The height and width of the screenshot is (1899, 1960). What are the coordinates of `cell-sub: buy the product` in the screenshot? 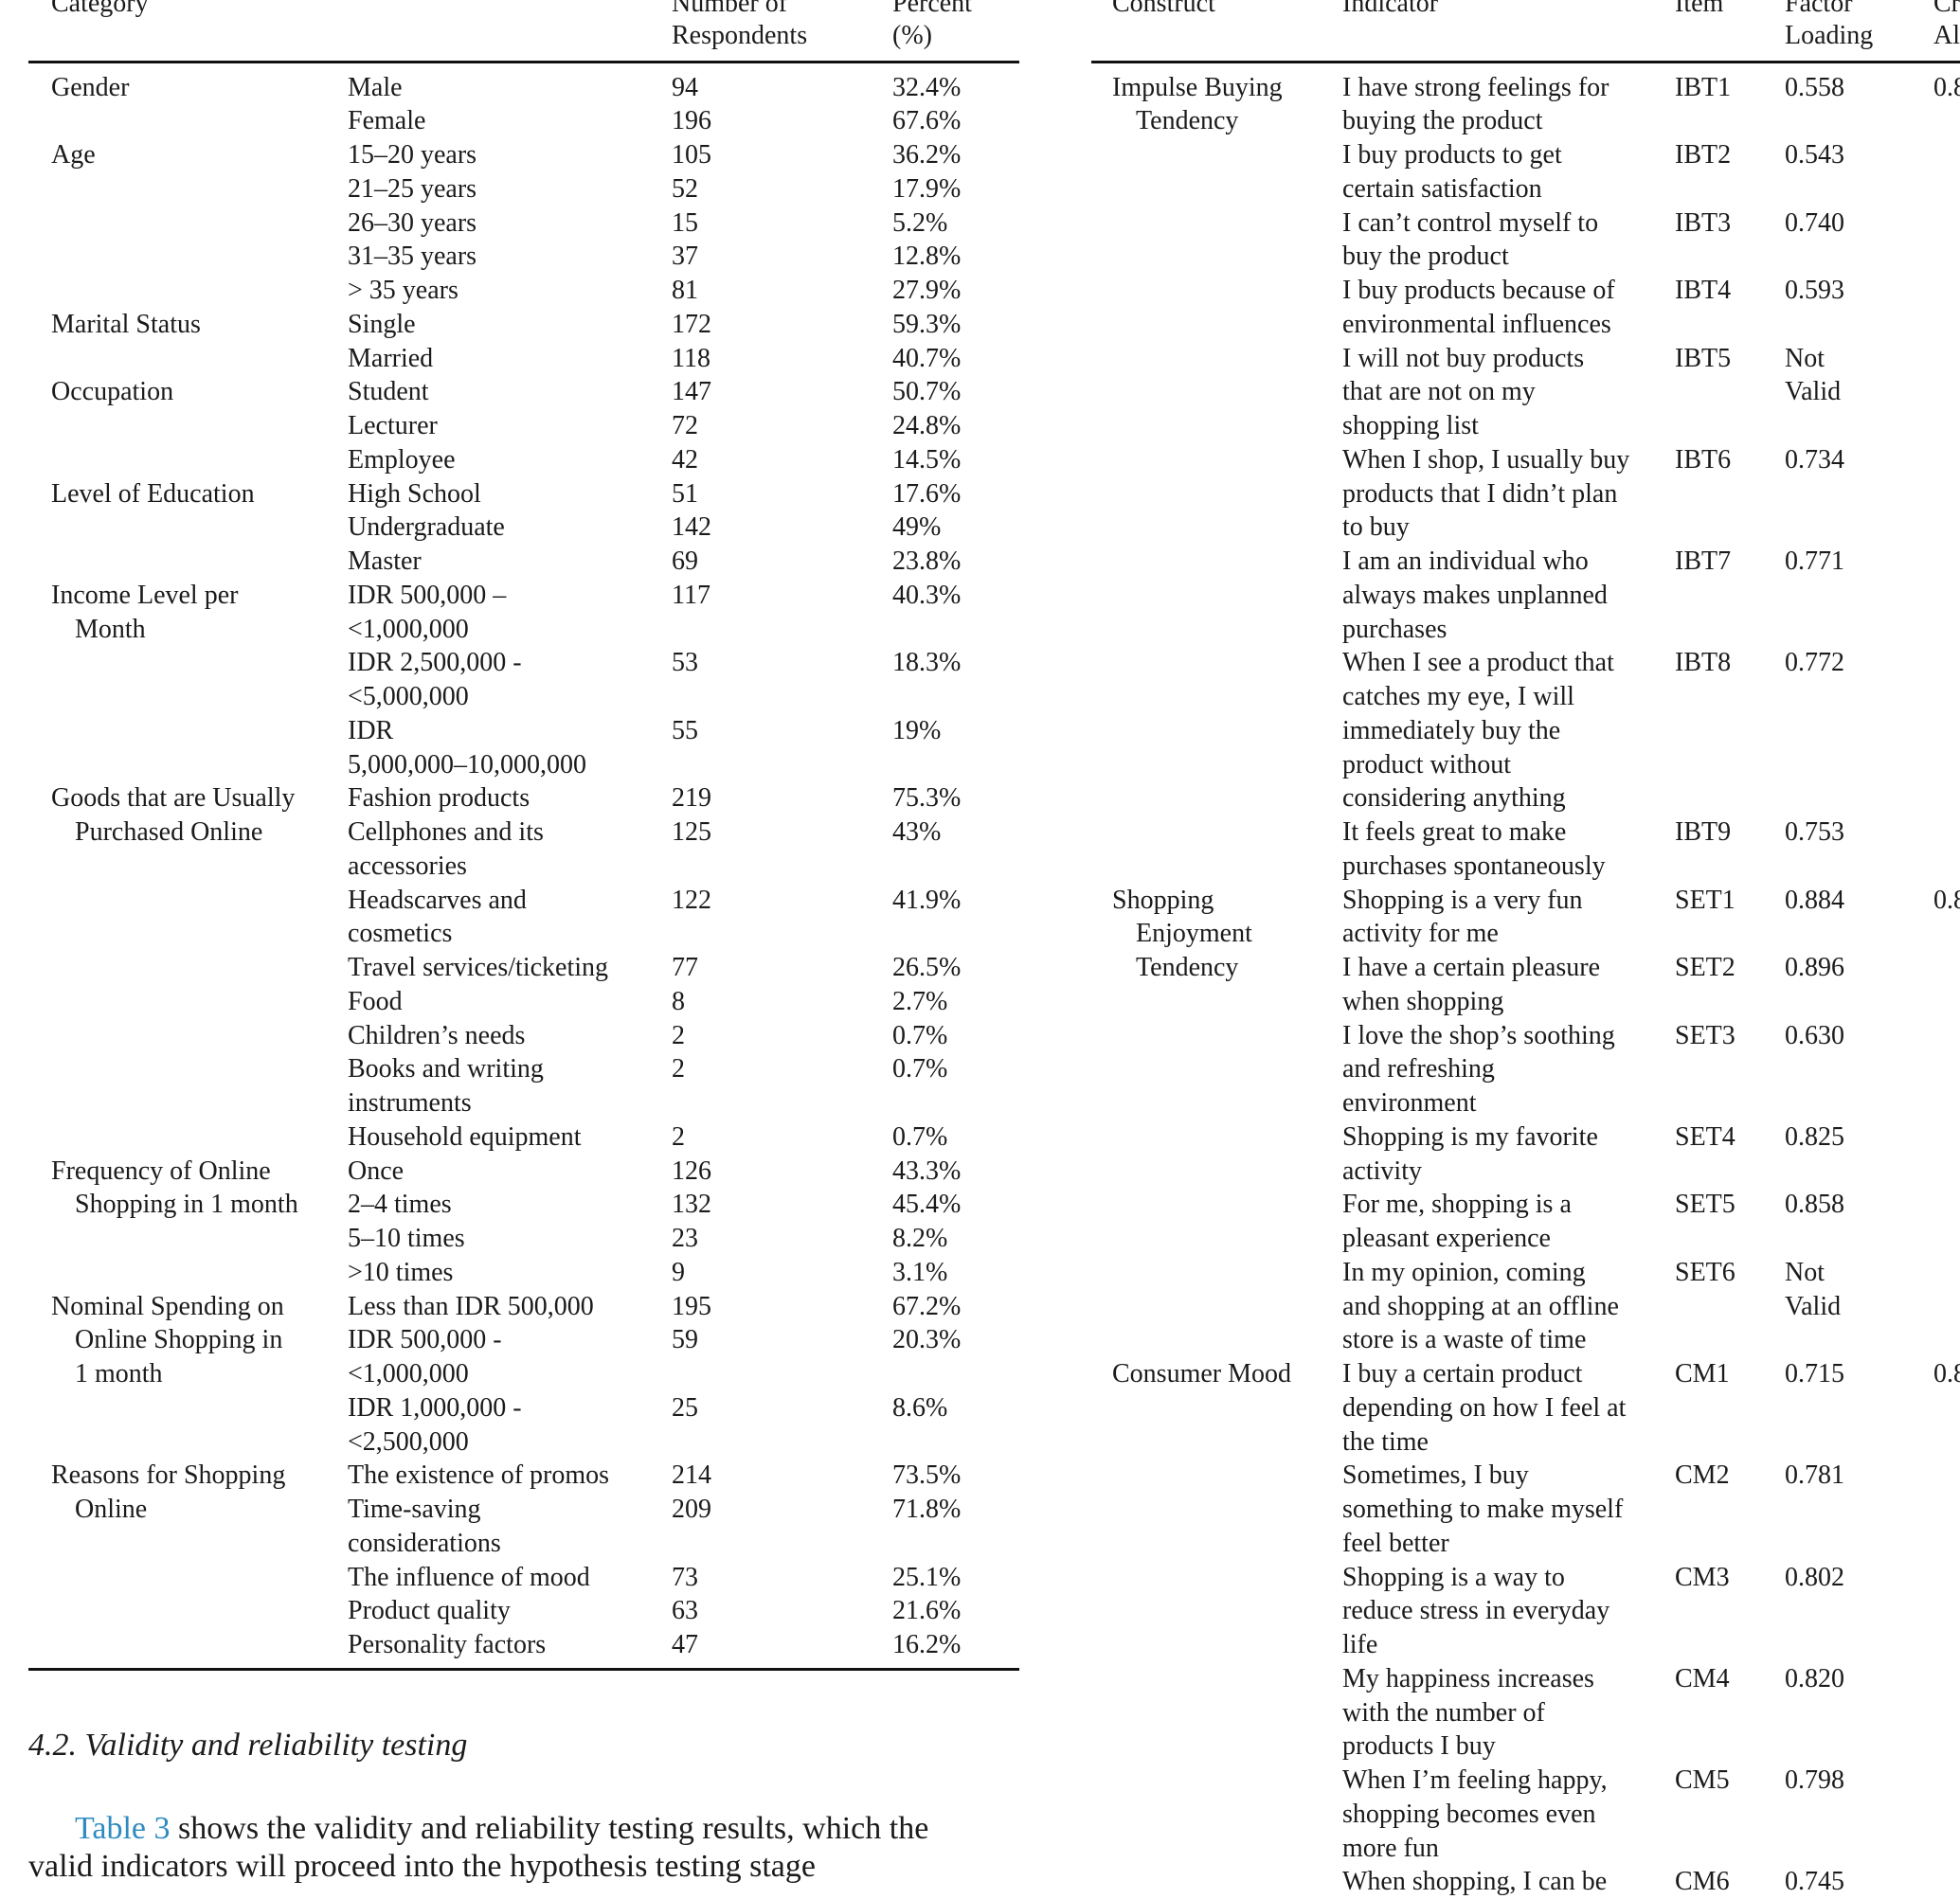 It's located at (1426, 257).